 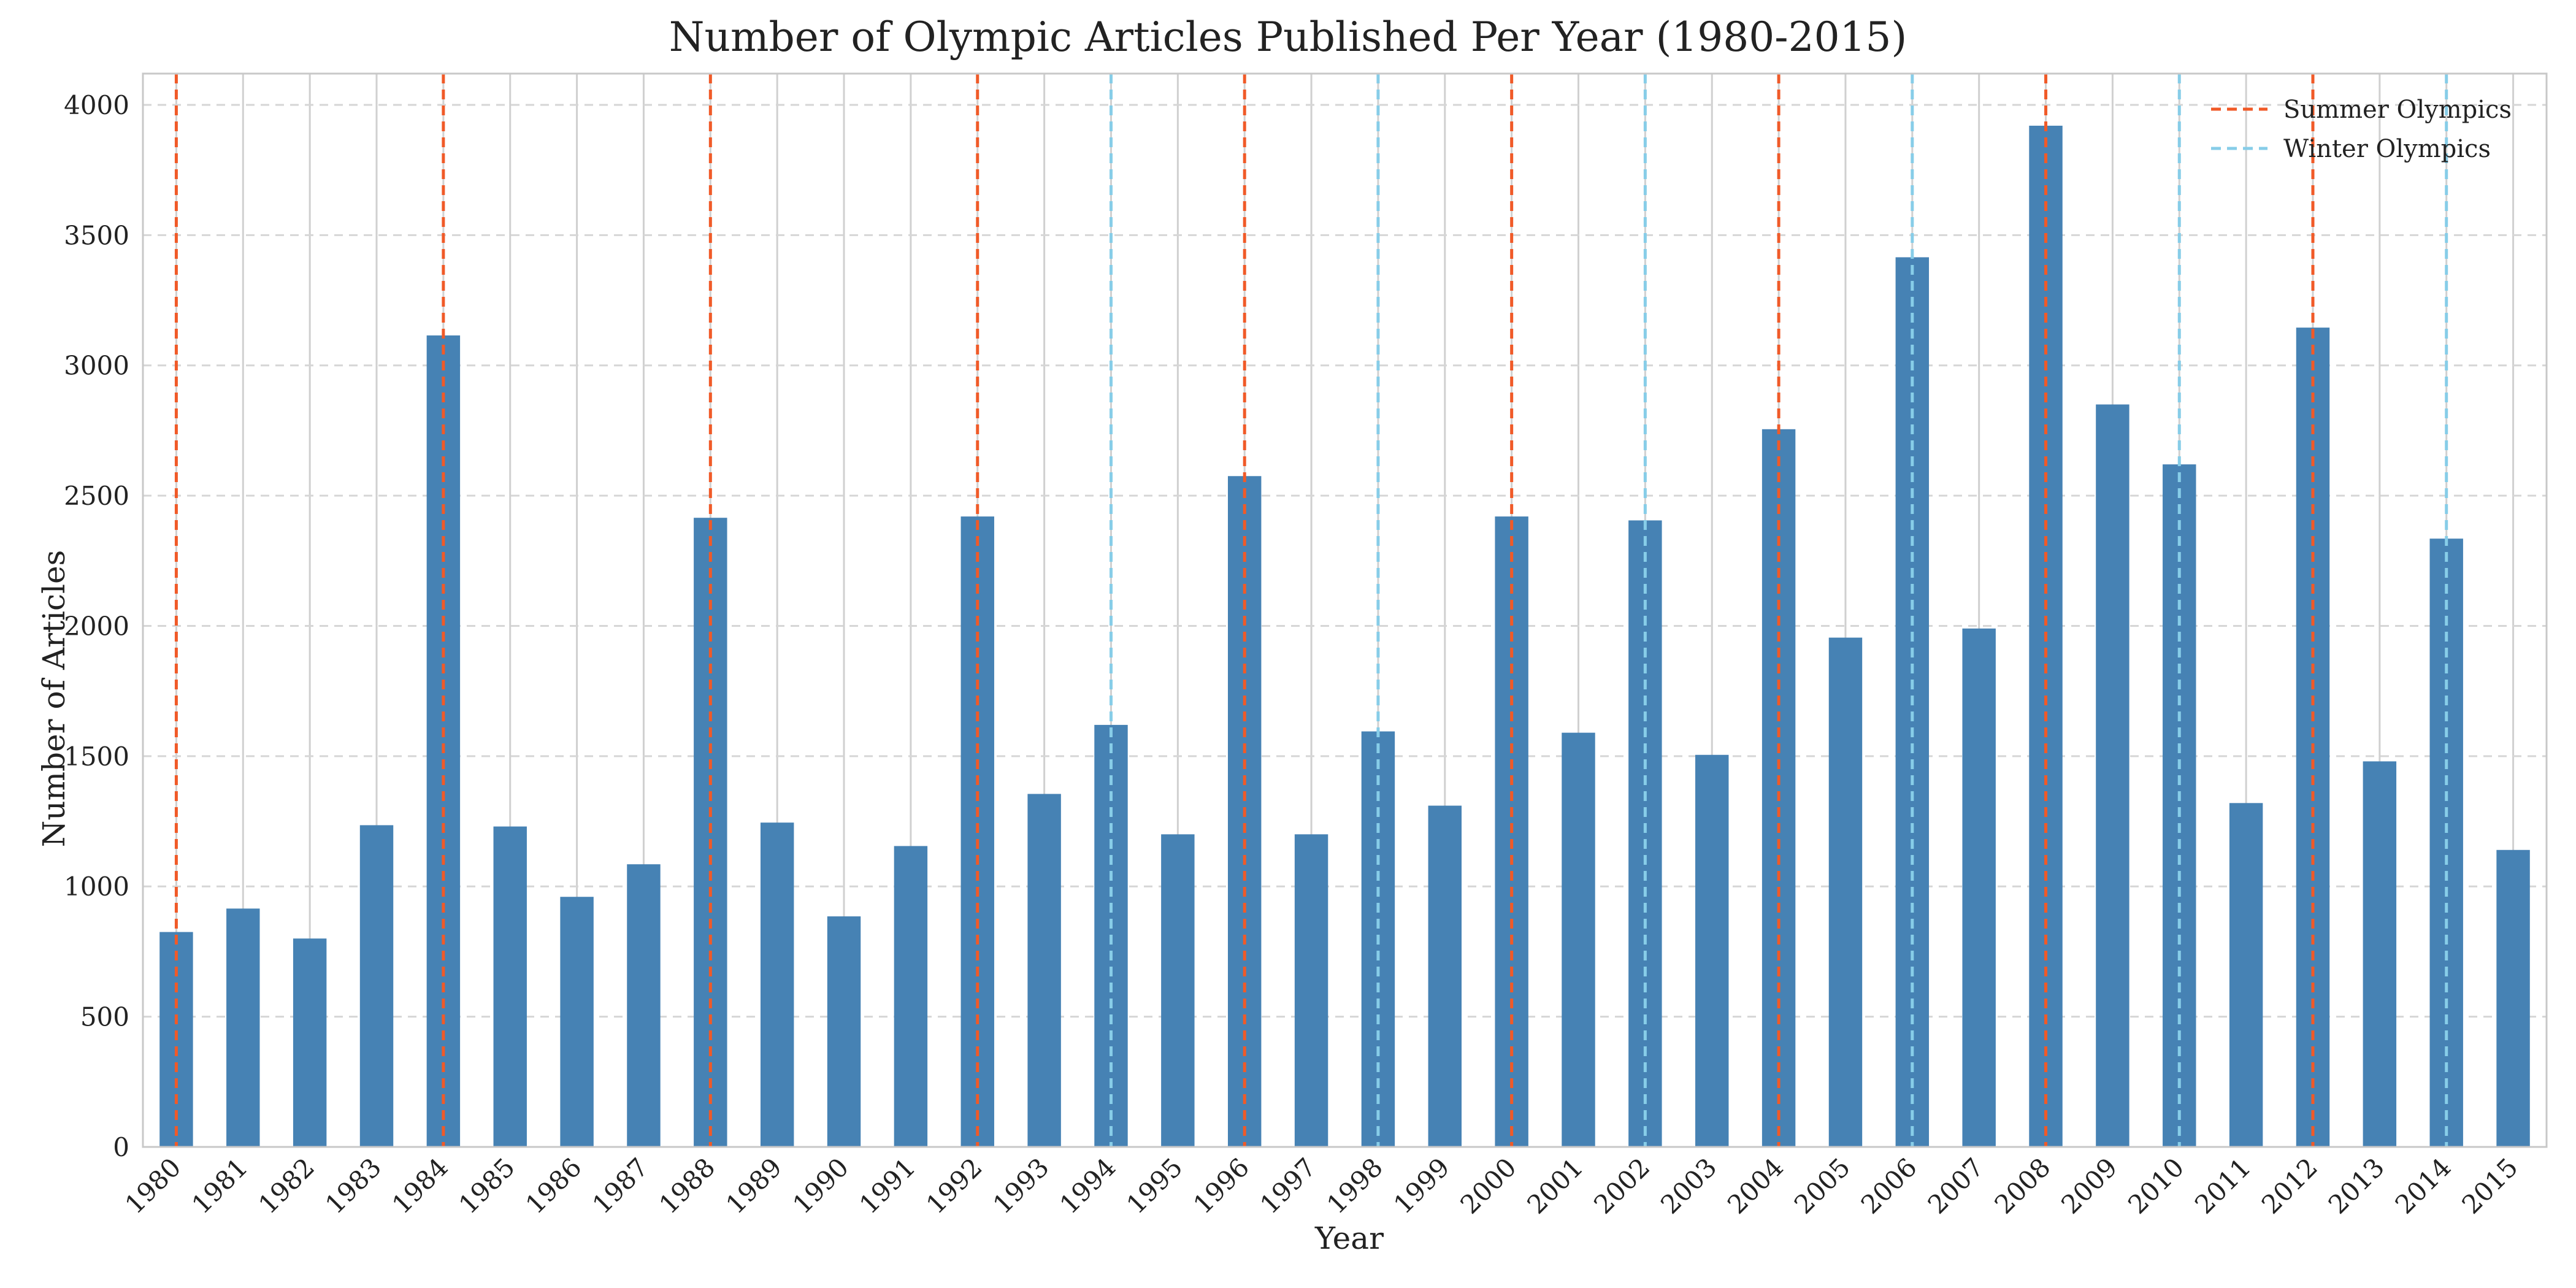 I want to click on y-tick-label: 1500, so click(x=96, y=757).